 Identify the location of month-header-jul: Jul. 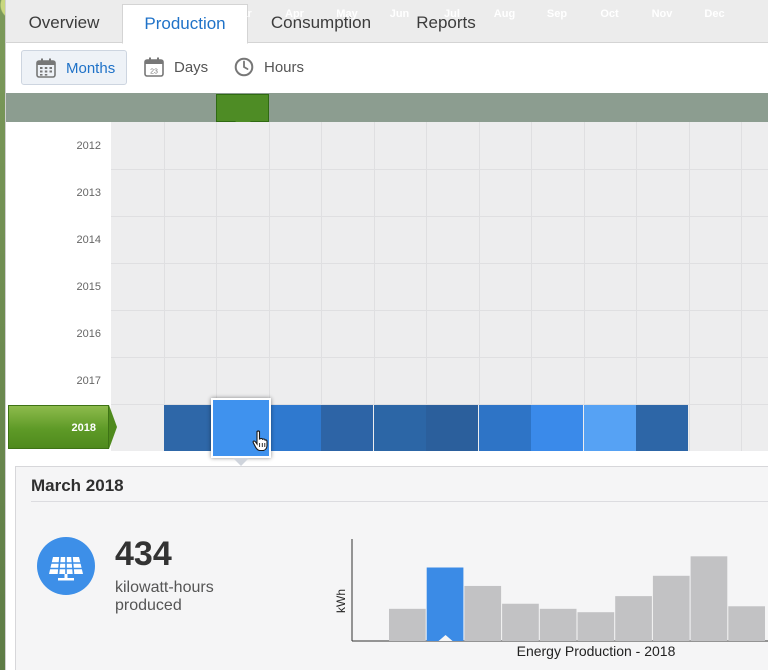
(452, 14).